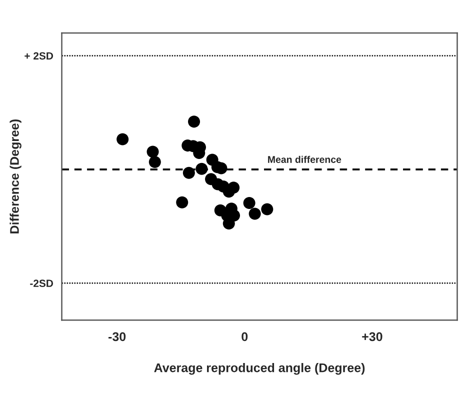 The height and width of the screenshot is (412, 468). I want to click on x-axis-title: Average reproduced angle (Degree), so click(259, 369).